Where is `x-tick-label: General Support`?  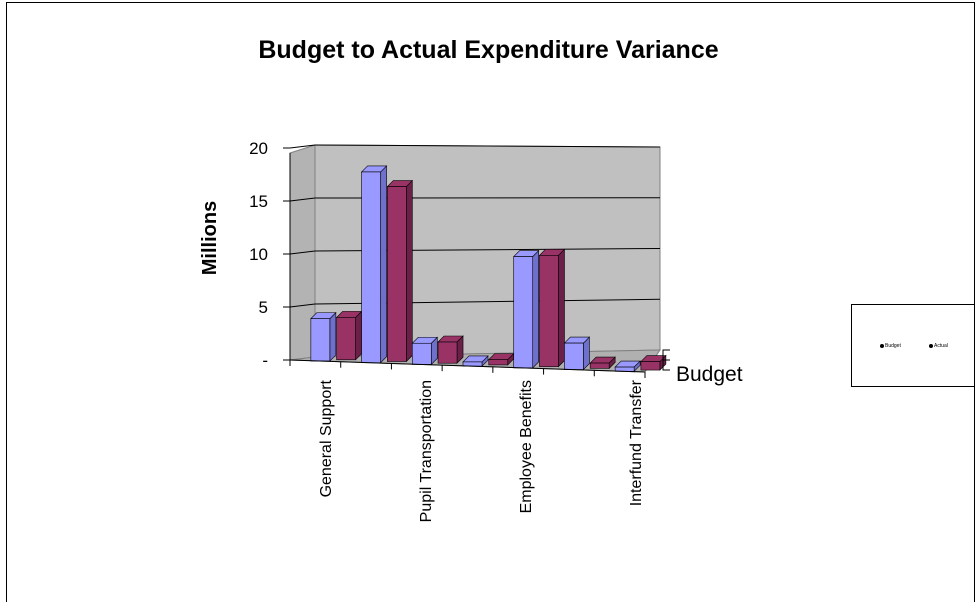 x-tick-label: General Support is located at coordinates (326, 438).